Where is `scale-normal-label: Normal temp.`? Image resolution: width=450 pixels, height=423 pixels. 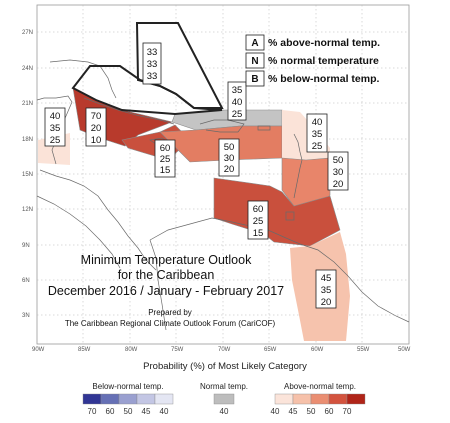
scale-normal-label: Normal temp. is located at coordinates (224, 386).